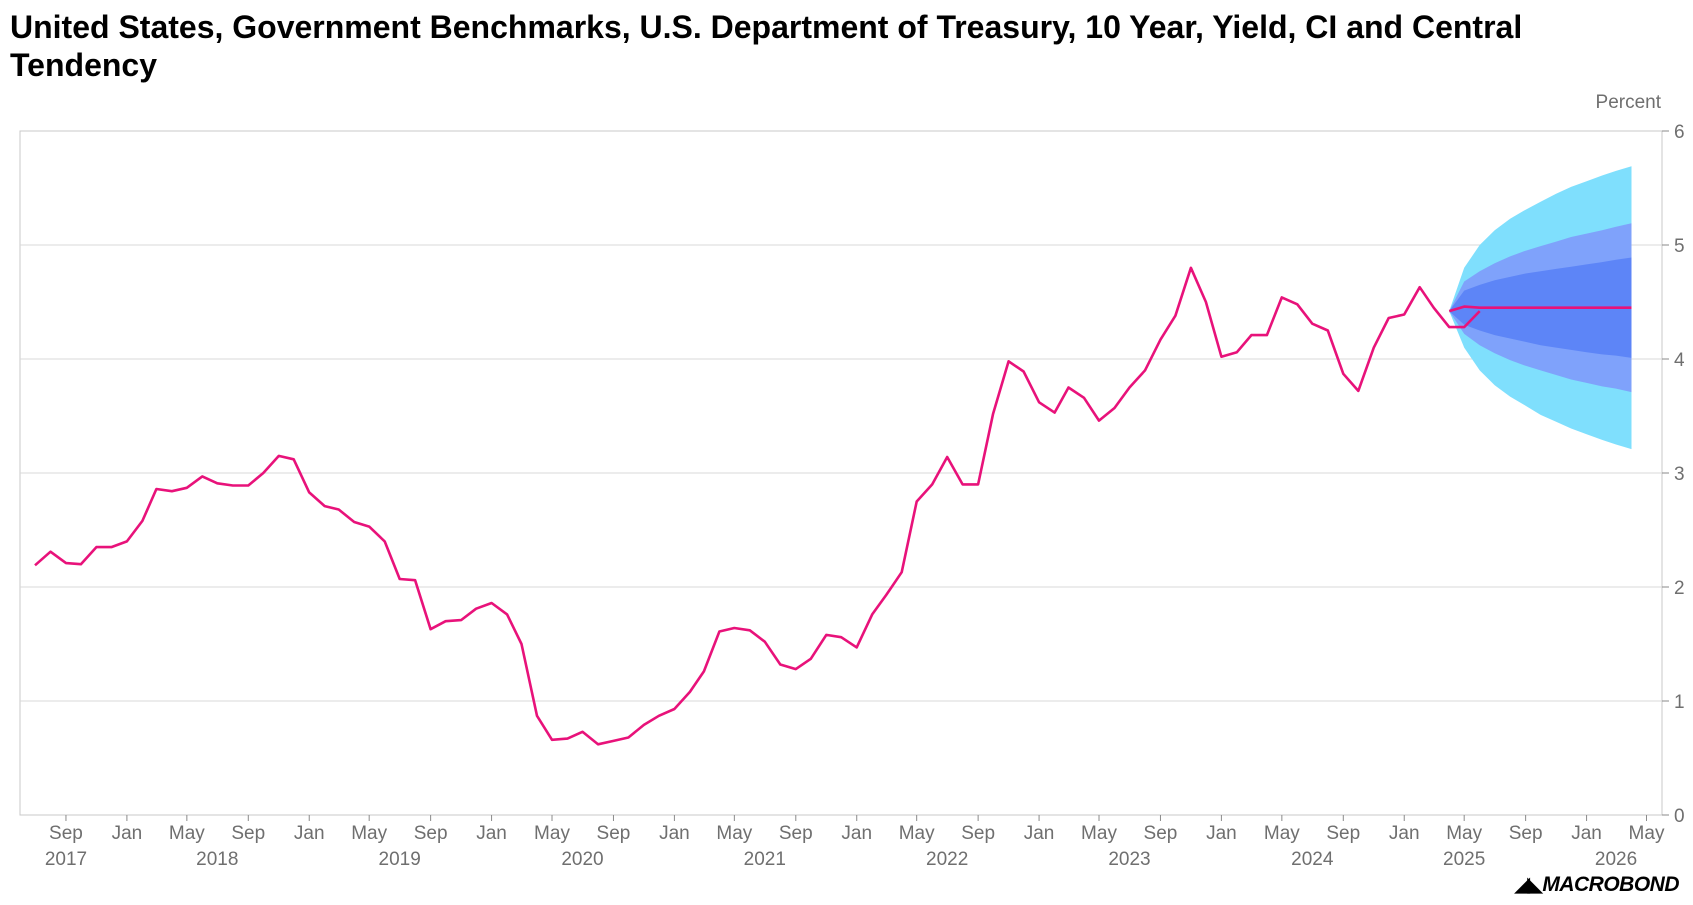 The width and height of the screenshot is (1693, 905). What do you see at coordinates (1616, 859) in the screenshot?
I see `x-year-label: 2026` at bounding box center [1616, 859].